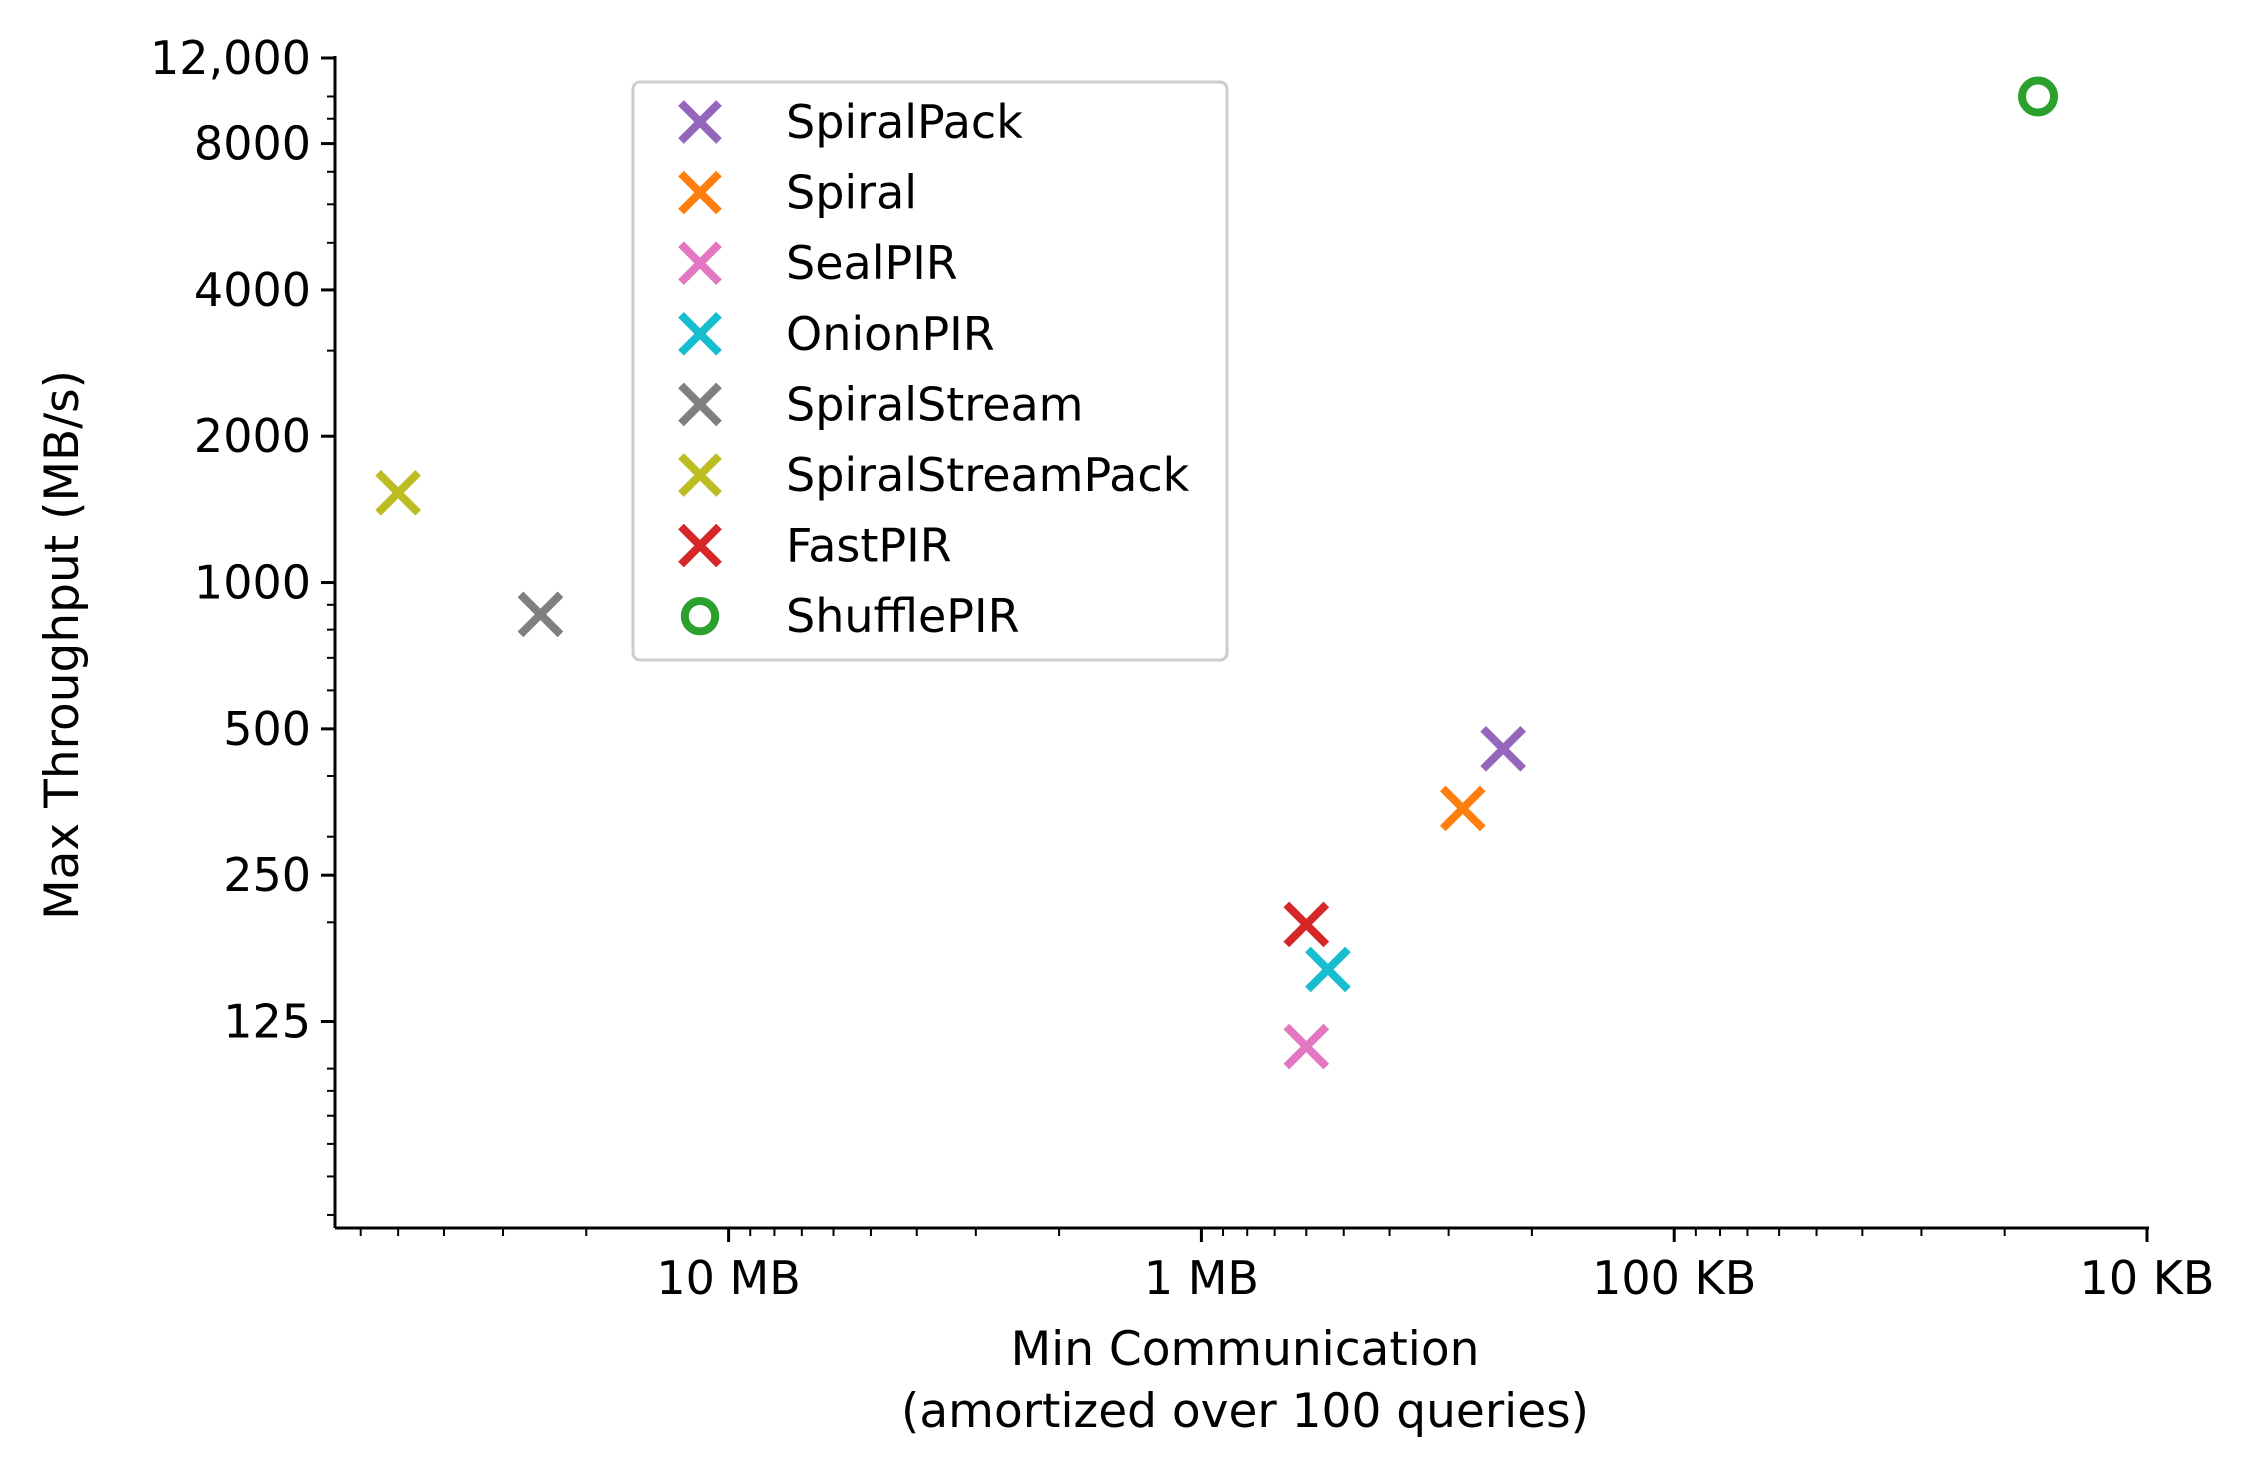 This screenshot has height=1471, width=2243. Describe the element at coordinates (230, 58) in the screenshot. I see `y-tick-label: 12,000` at that location.